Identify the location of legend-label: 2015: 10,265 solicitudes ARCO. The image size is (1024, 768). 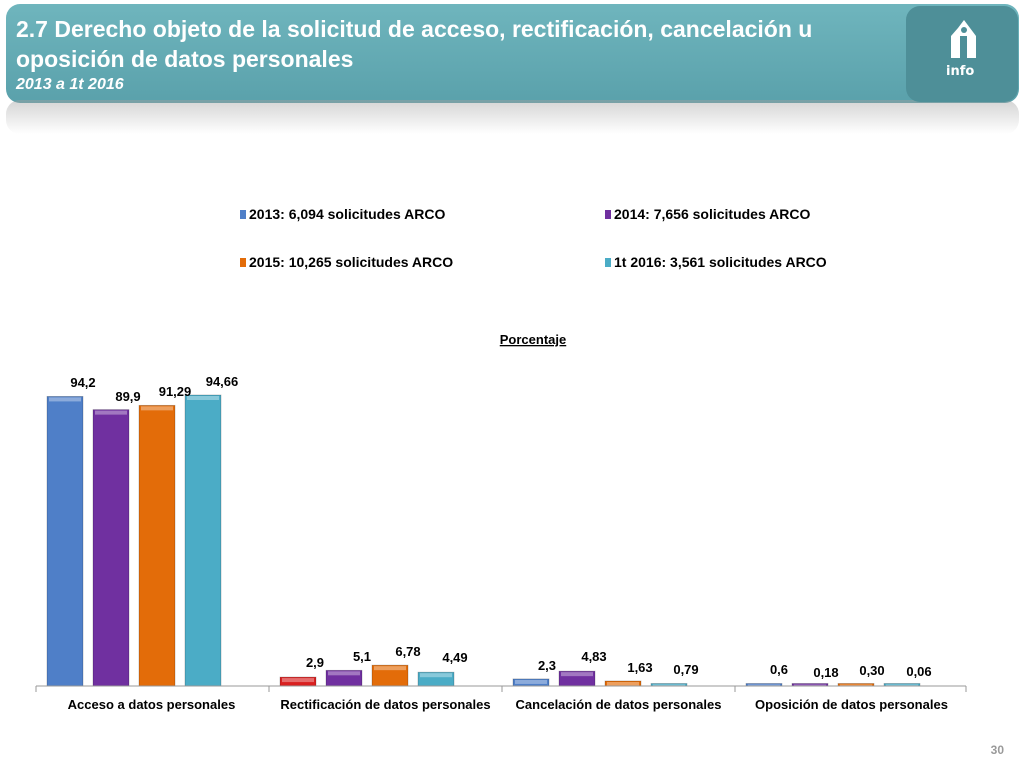
(351, 262).